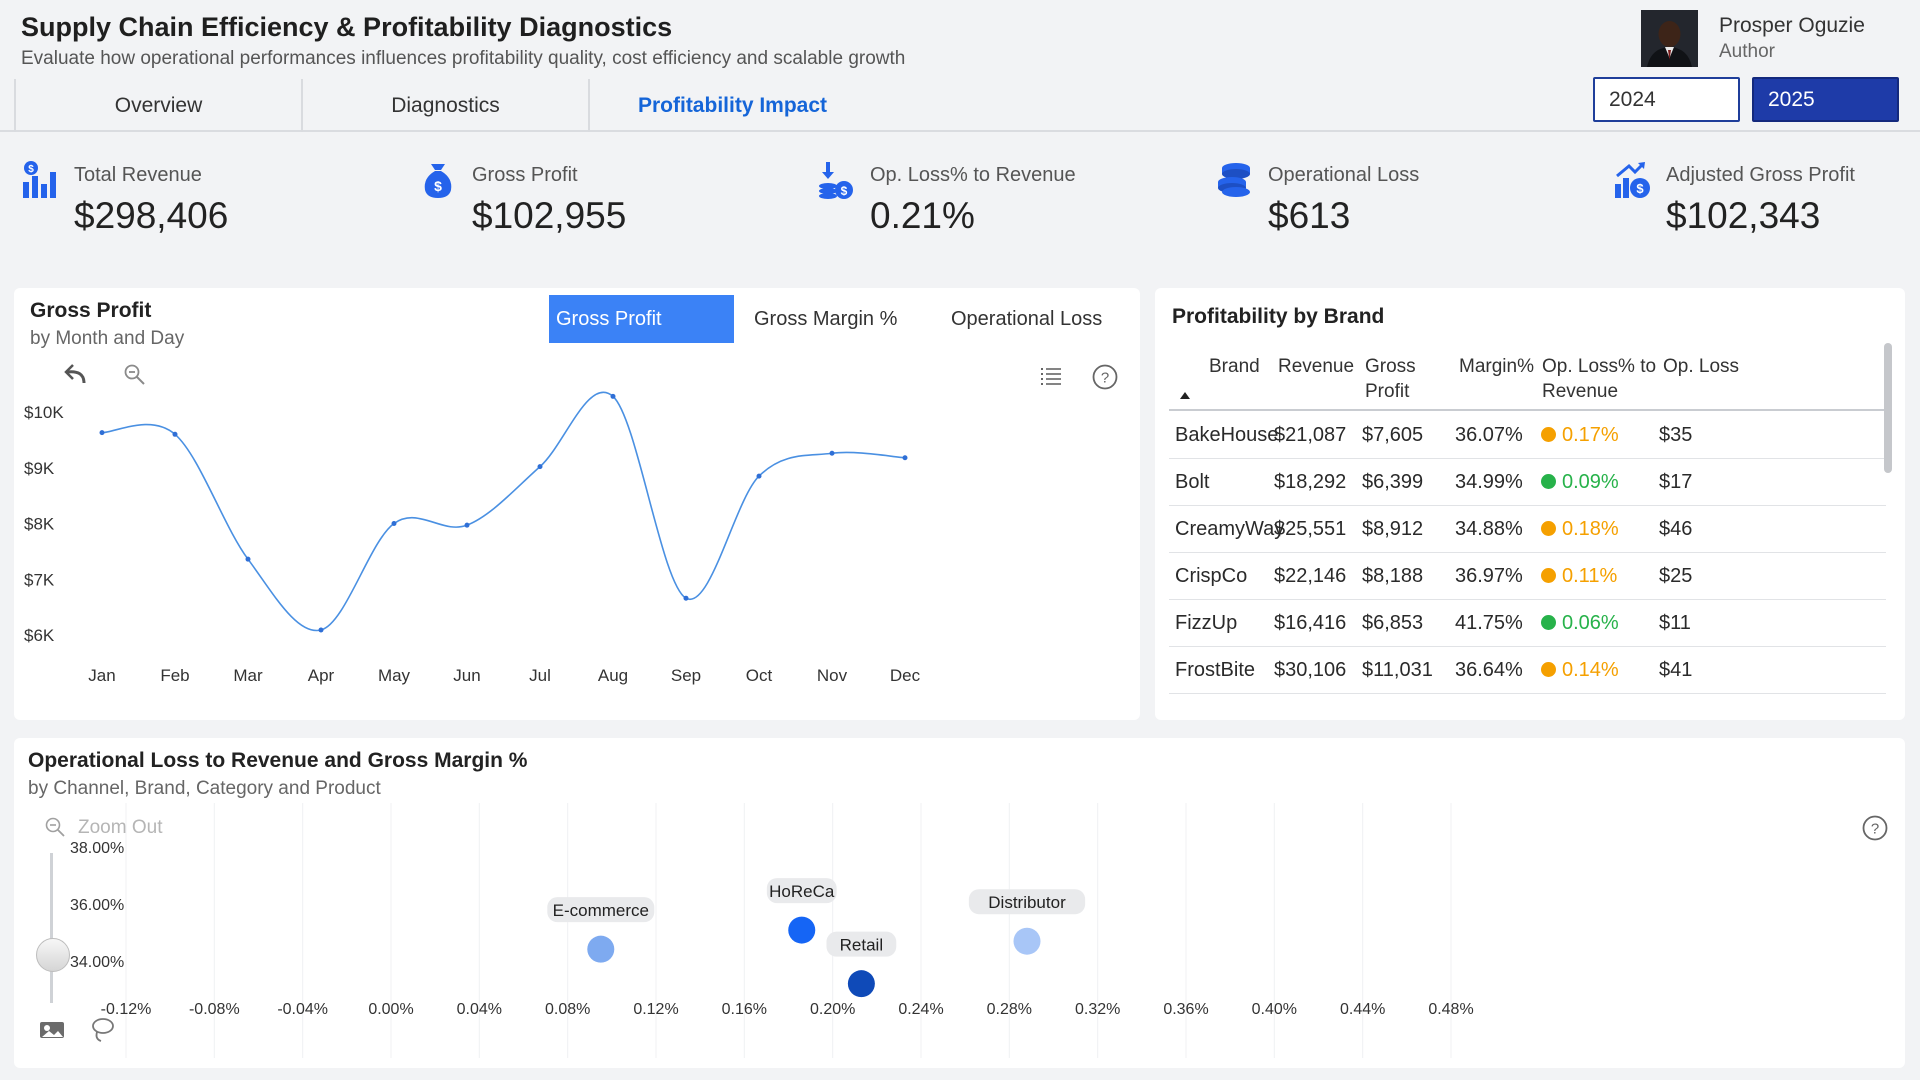 Image resolution: width=1920 pixels, height=1080 pixels. I want to click on col-revenue: Revenue, so click(1316, 366).